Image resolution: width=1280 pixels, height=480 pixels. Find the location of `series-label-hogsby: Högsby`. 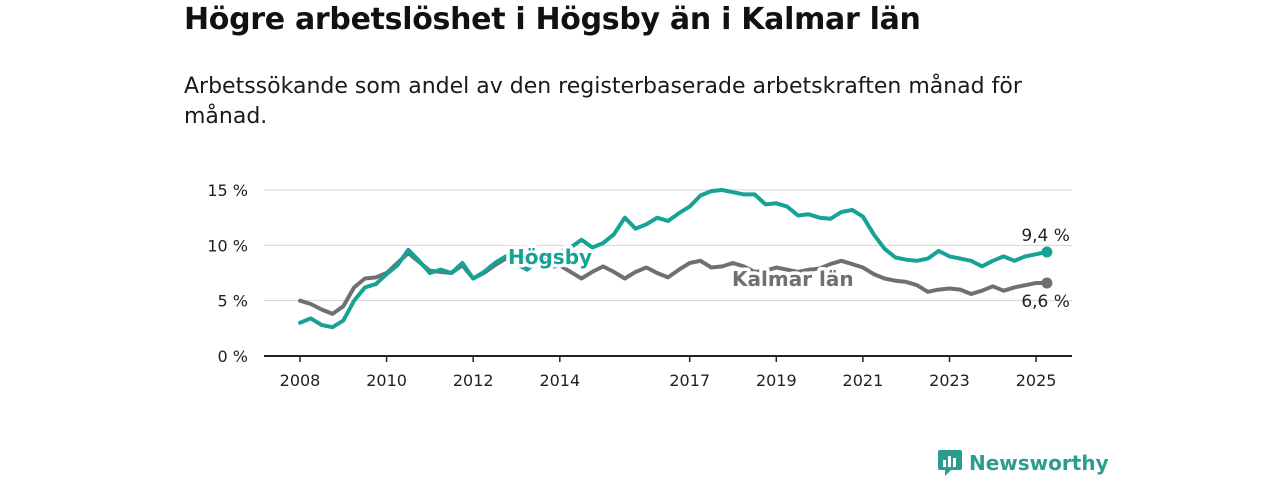

series-label-hogsby: Högsby is located at coordinates (550, 257).